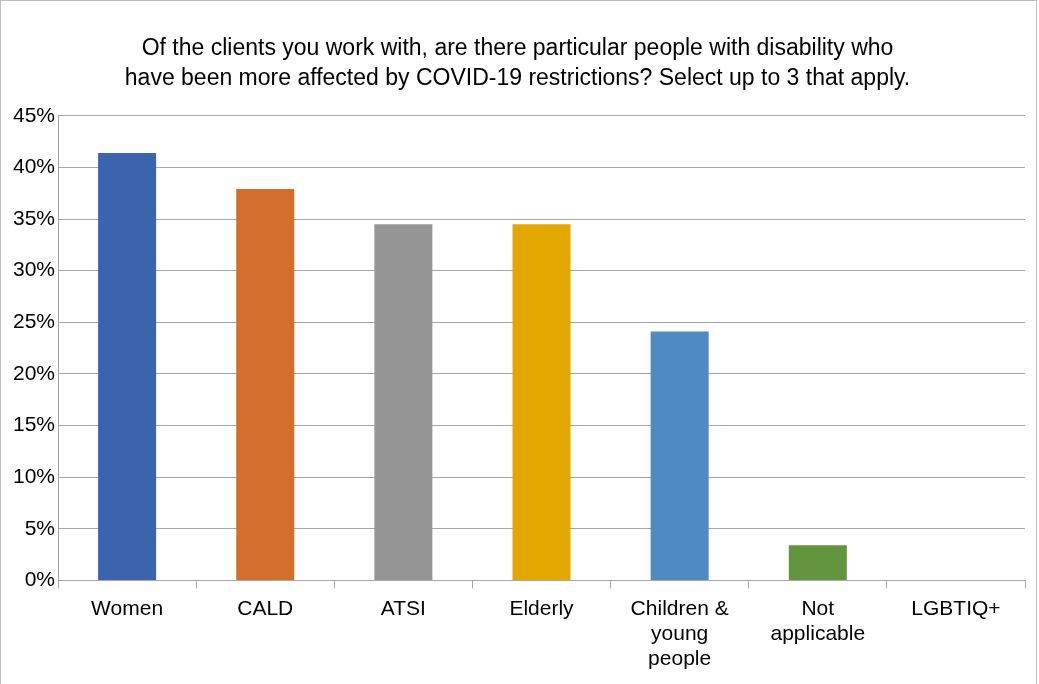 Image resolution: width=1039 pixels, height=684 pixels. I want to click on x-tick-label: Elderly, so click(542, 607).